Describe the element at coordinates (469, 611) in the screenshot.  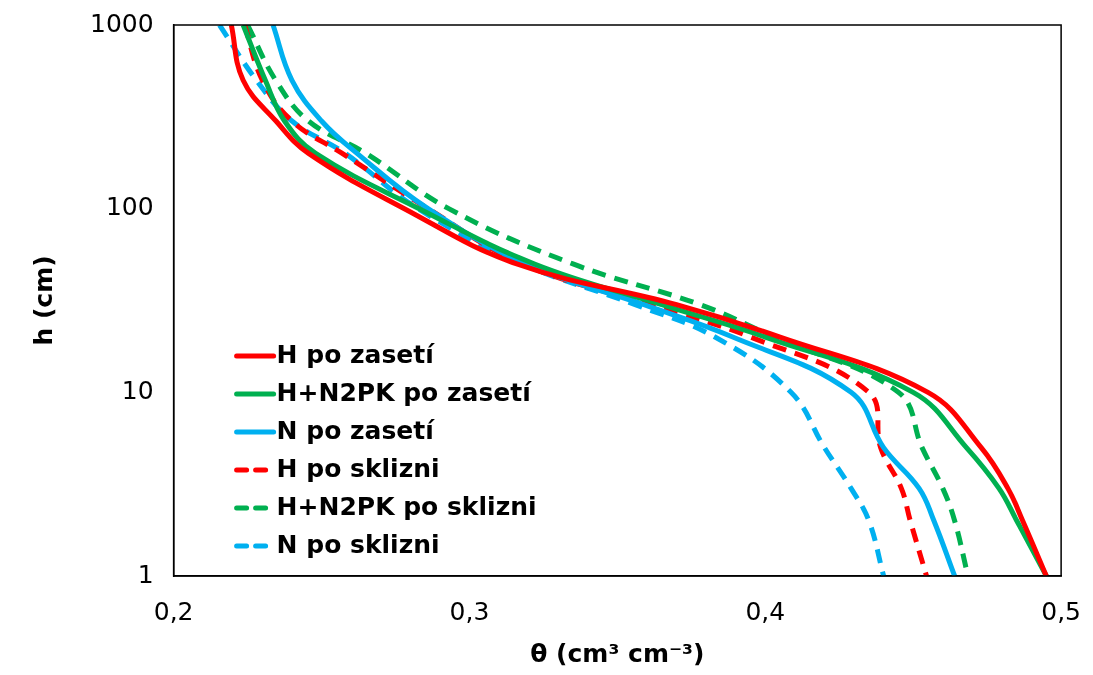
I see `x-tick-label: 0,3` at that location.